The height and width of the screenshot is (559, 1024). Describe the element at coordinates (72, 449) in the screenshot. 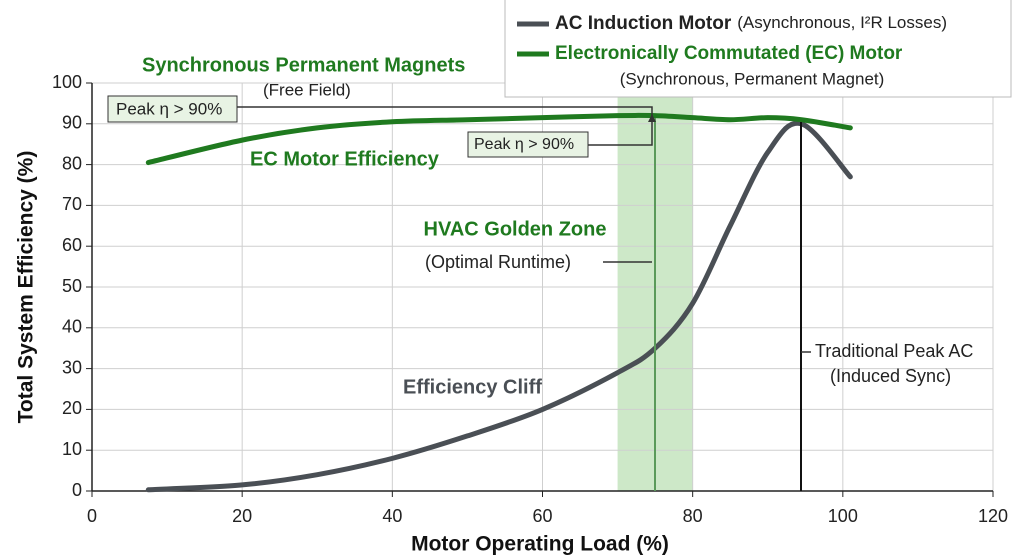

I see `y-tick-label: 10` at that location.